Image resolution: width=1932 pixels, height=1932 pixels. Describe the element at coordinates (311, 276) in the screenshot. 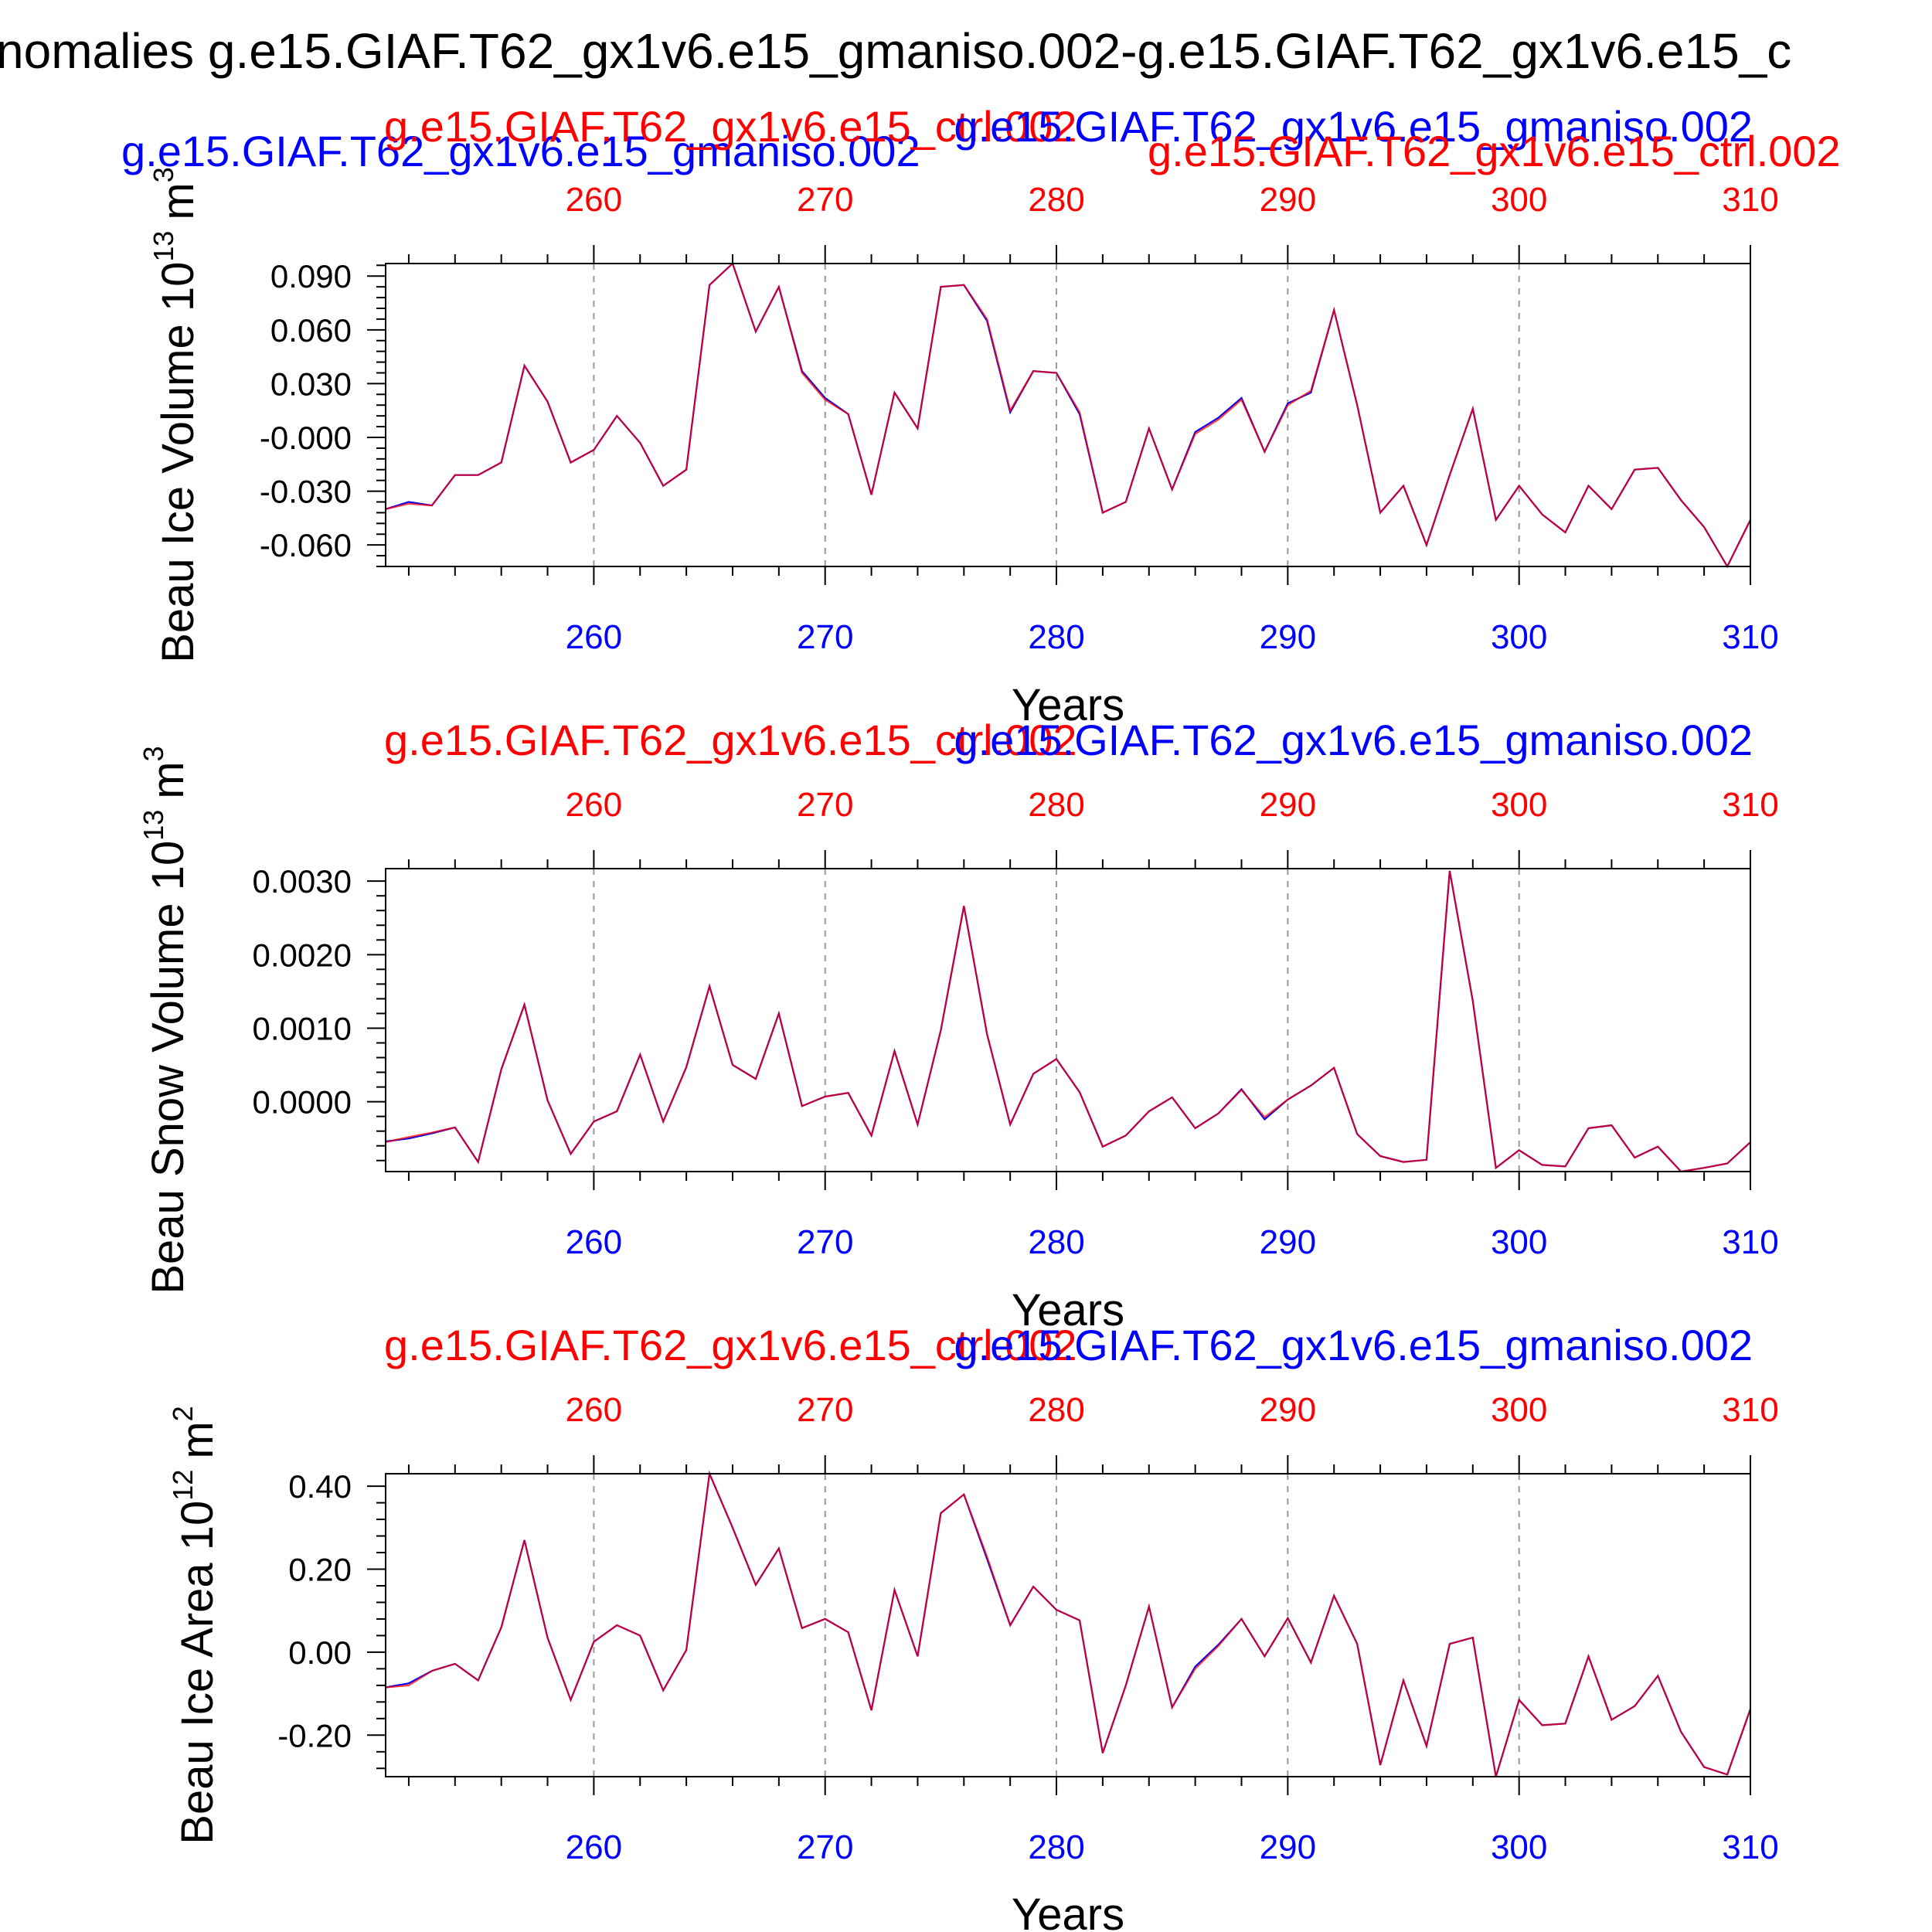

I see `y-tick-label: 0.090` at that location.